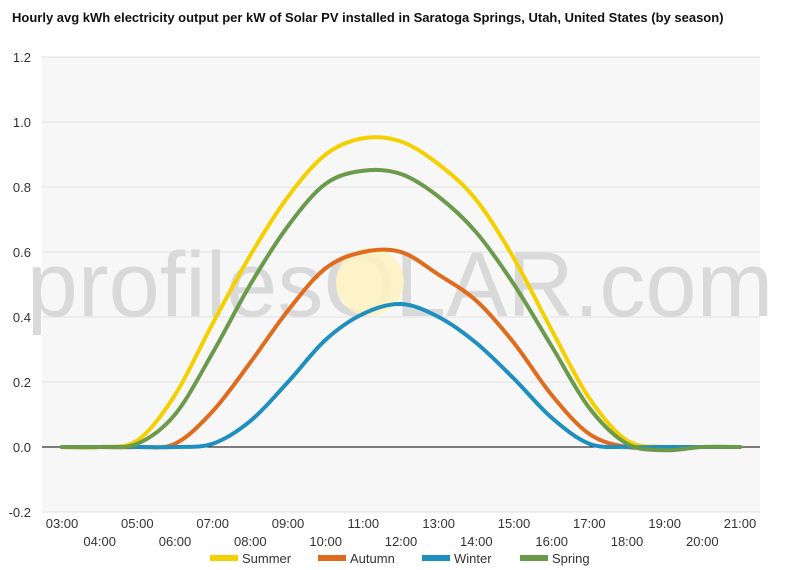 This screenshot has width=800, height=570. I want to click on y-tick-label: 0.6, so click(22, 252).